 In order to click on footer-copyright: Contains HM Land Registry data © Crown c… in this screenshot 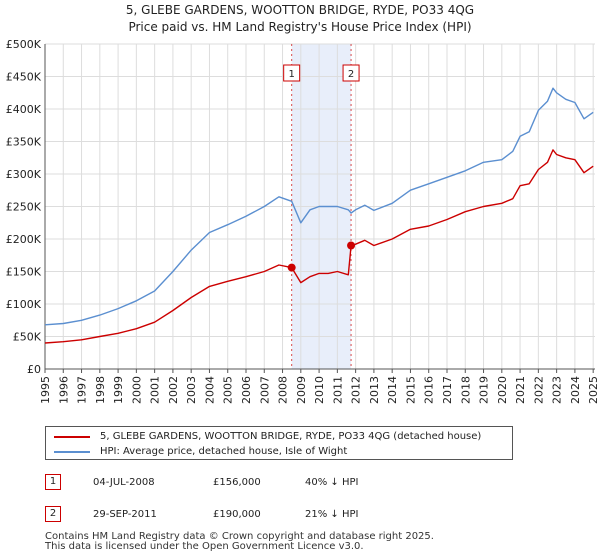, I will do `click(239, 536)`.